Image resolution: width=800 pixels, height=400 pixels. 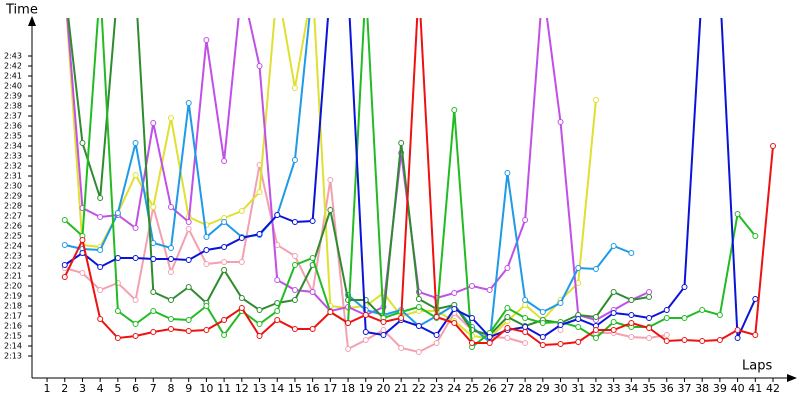 What do you see at coordinates (561, 388) in the screenshot?
I see `x-tick-label: 30` at bounding box center [561, 388].